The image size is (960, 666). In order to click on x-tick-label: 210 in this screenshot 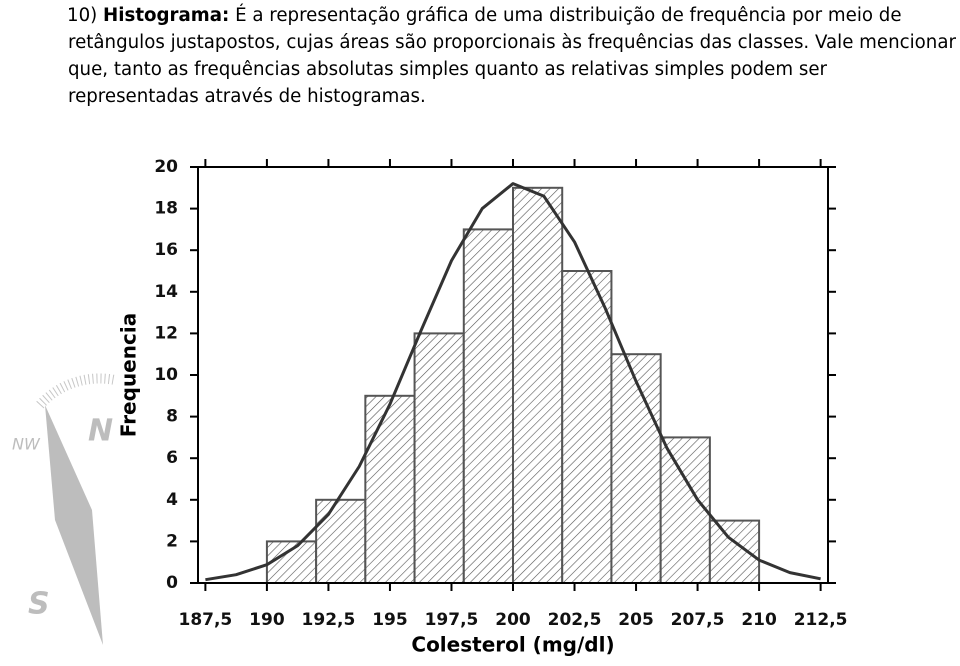, I will do `click(759, 620)`.